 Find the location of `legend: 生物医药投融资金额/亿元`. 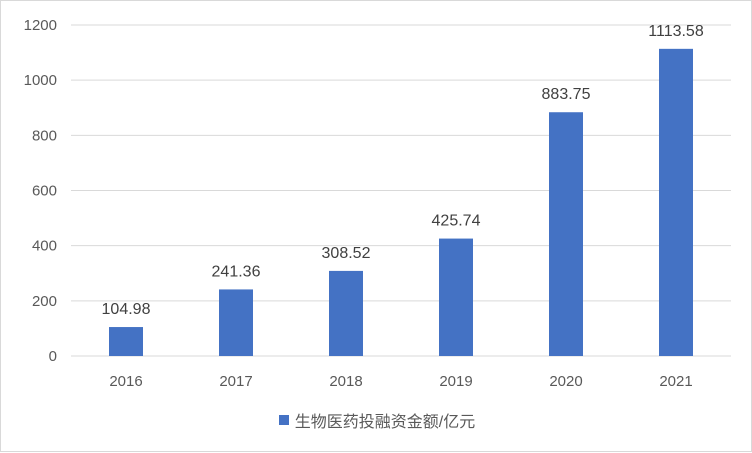

legend: 生物医药投融资金额/亿元 is located at coordinates (376, 420).